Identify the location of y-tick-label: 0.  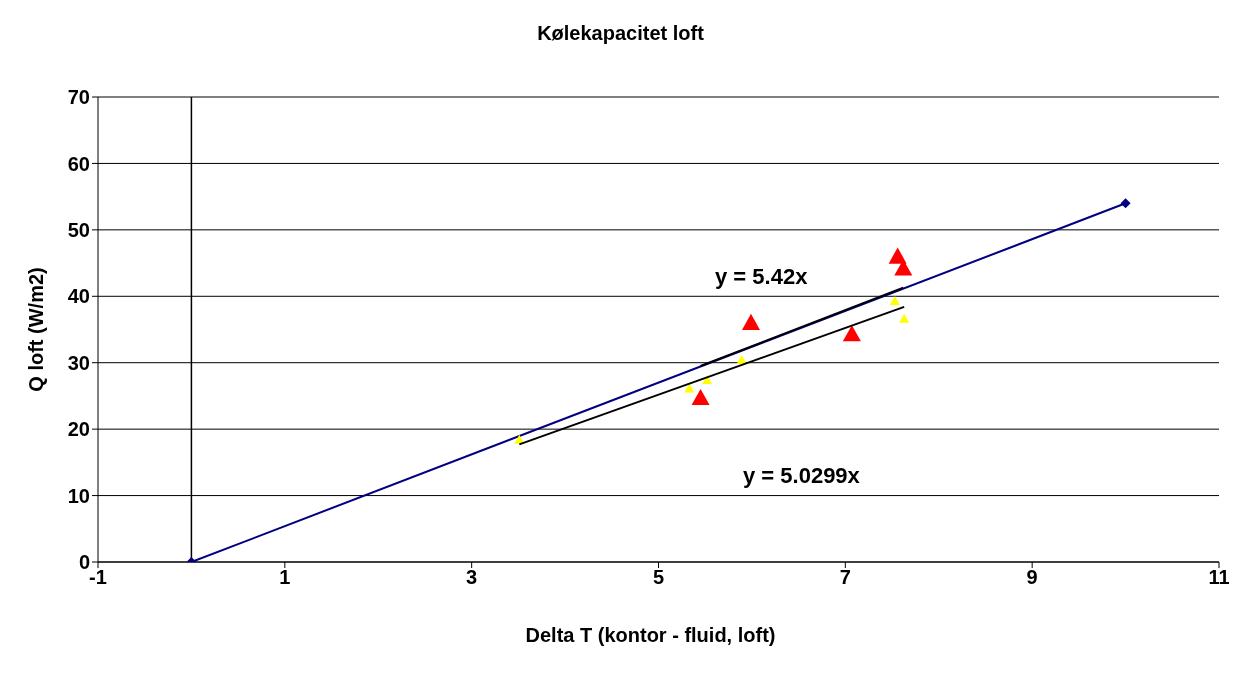
(84, 562).